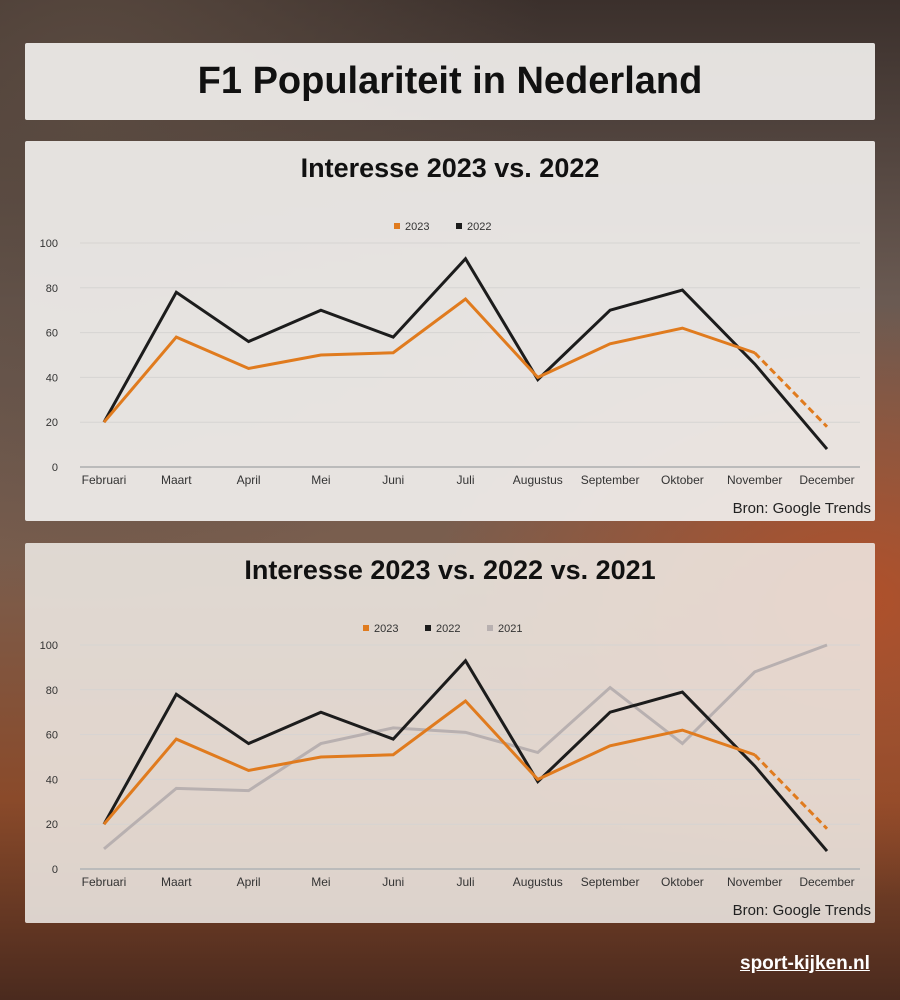  Describe the element at coordinates (510, 629) in the screenshot. I see `legend-label: 2021` at that location.